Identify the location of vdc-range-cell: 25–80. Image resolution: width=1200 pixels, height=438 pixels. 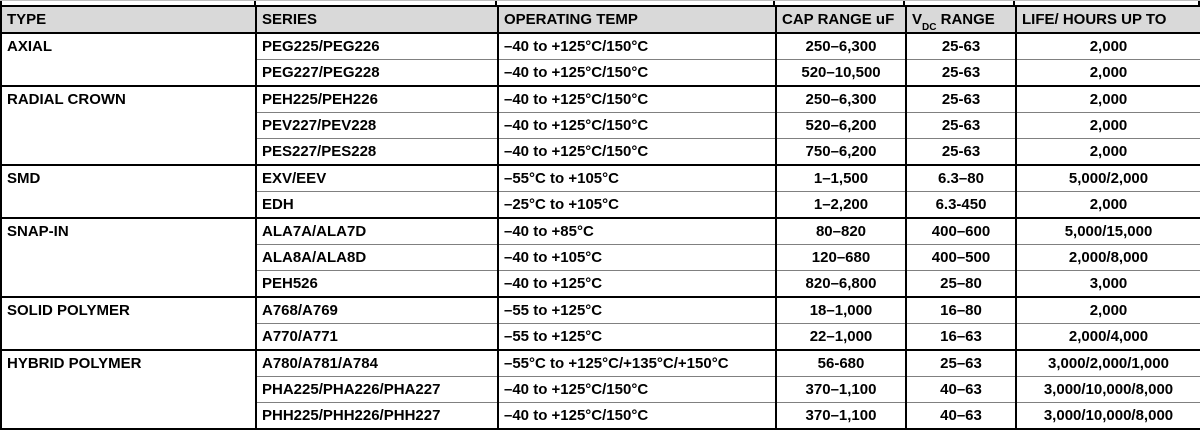
(961, 283).